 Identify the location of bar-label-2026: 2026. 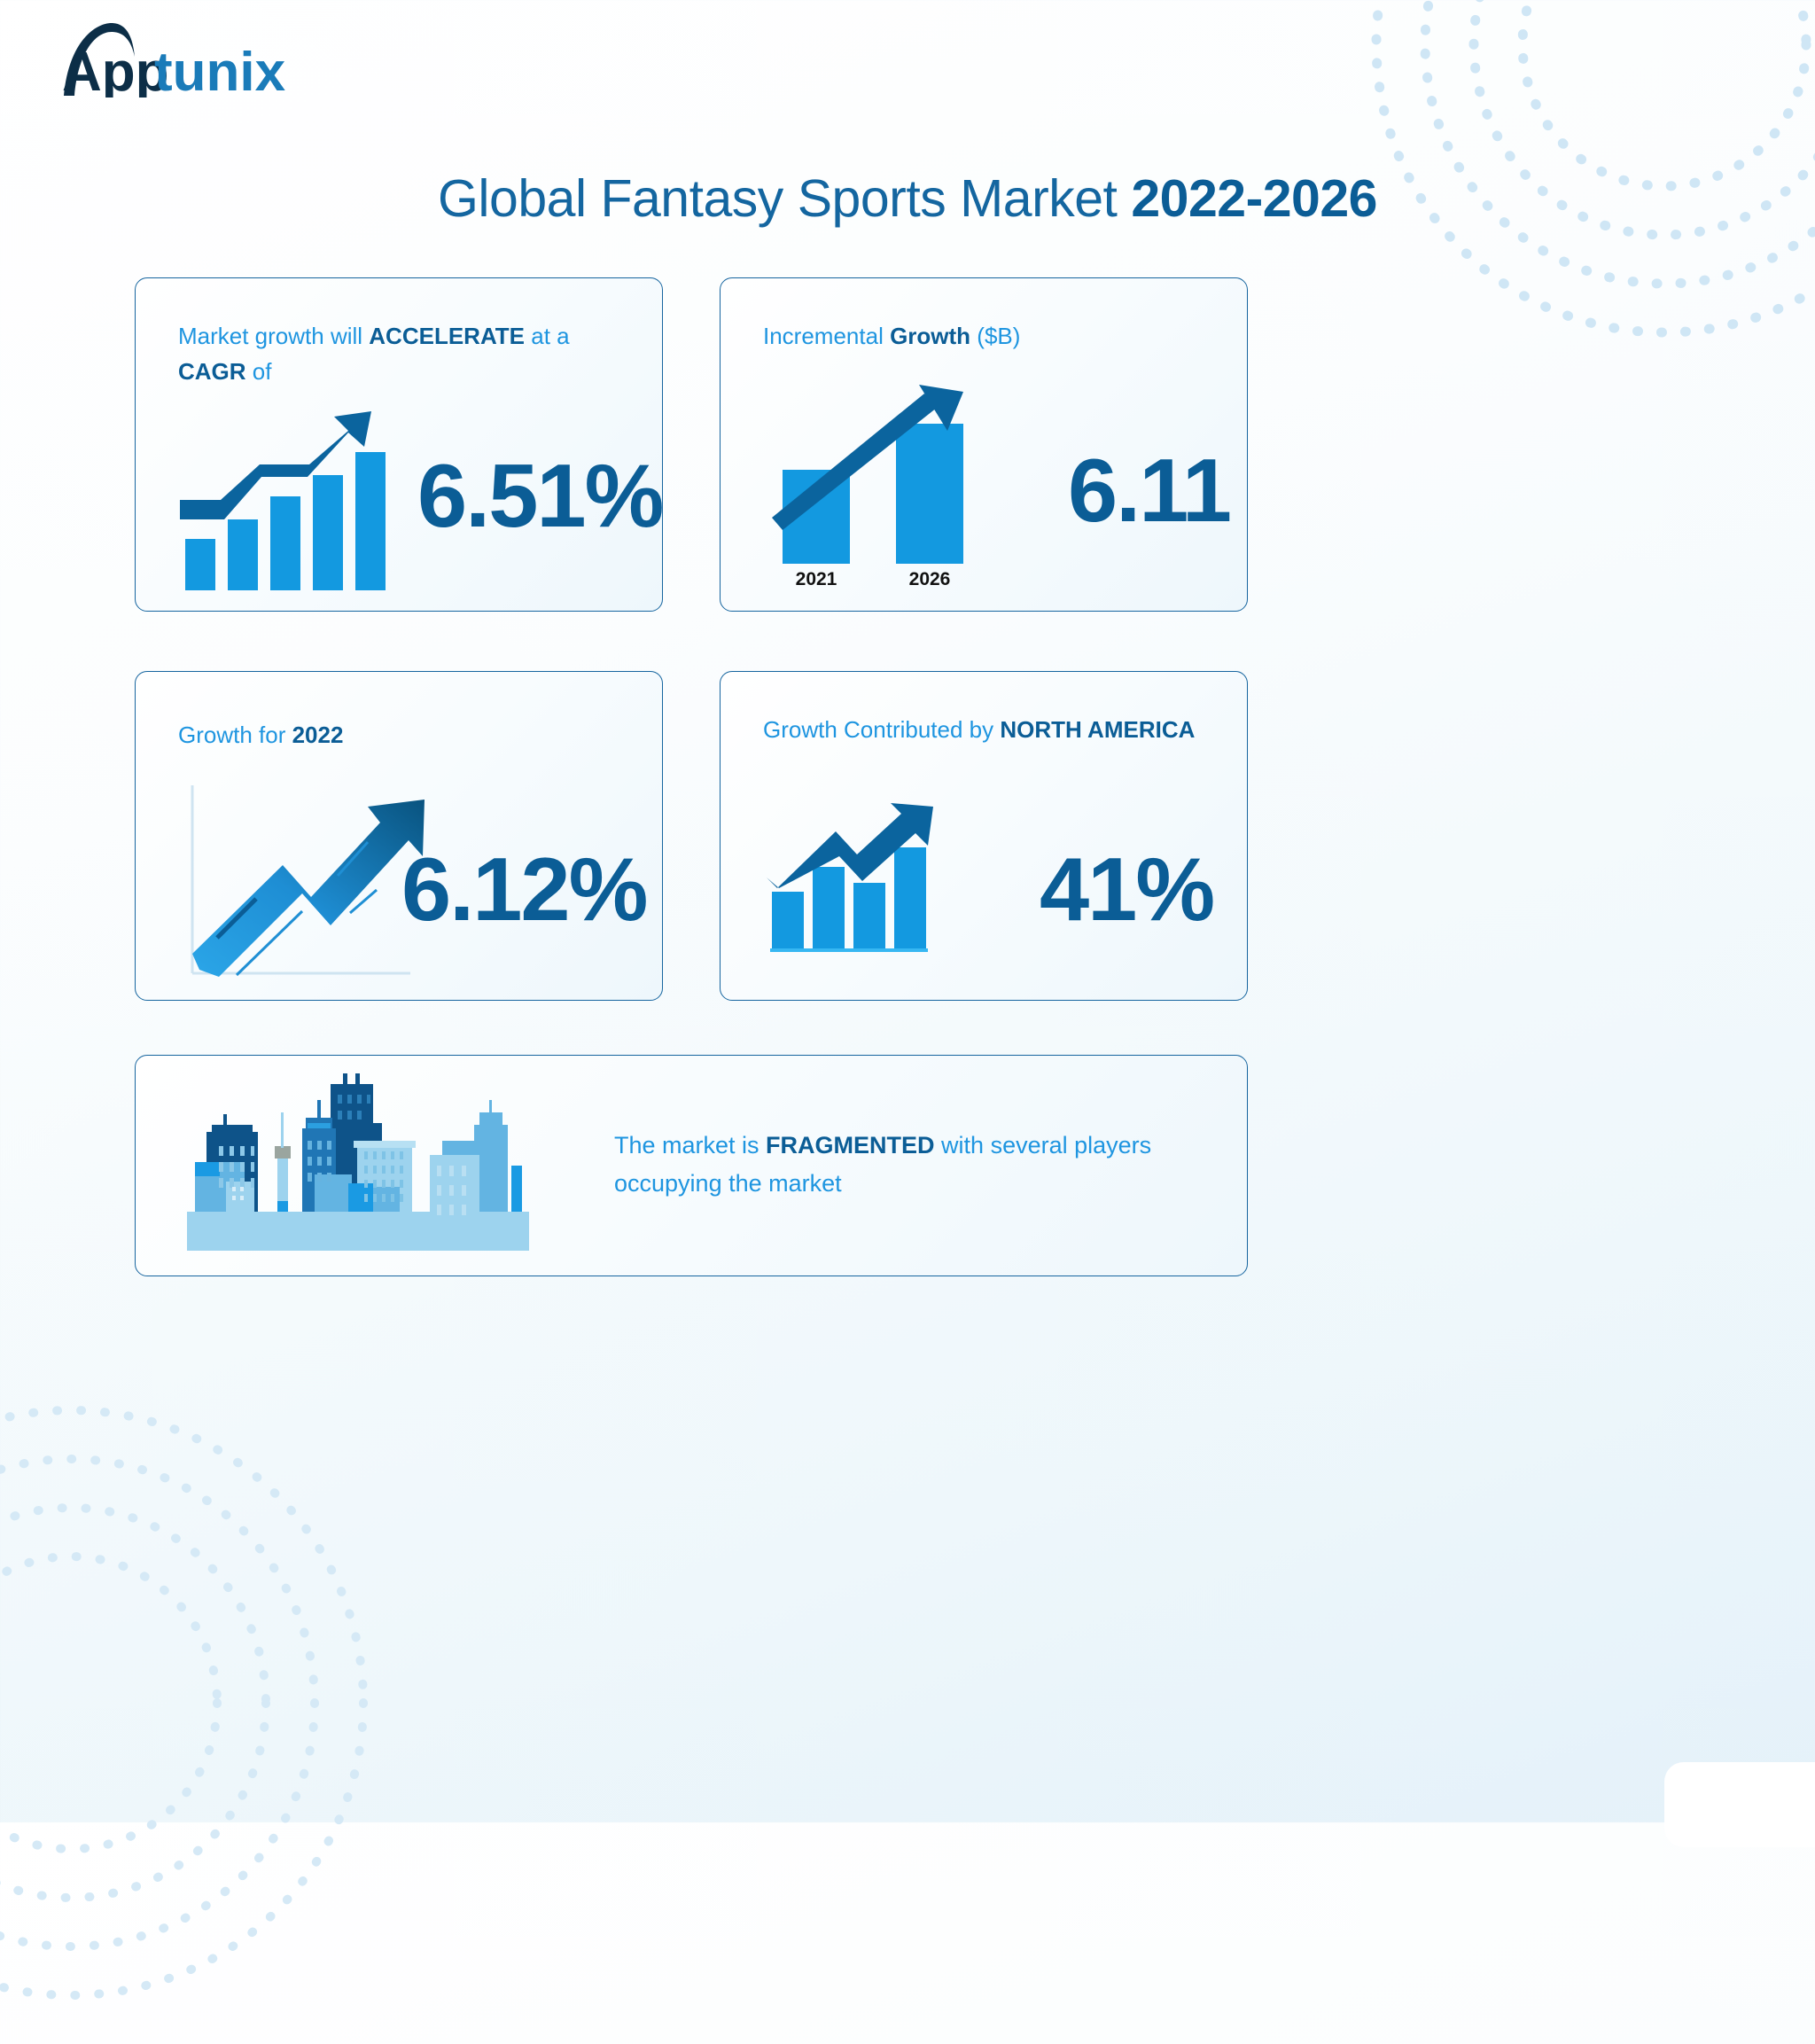
(930, 579).